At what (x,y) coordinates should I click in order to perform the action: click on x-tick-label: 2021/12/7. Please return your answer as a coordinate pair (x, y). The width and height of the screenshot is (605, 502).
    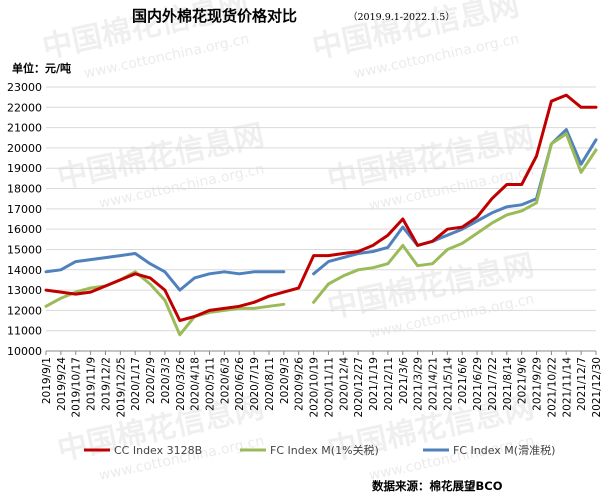
    Looking at the image, I should click on (582, 384).